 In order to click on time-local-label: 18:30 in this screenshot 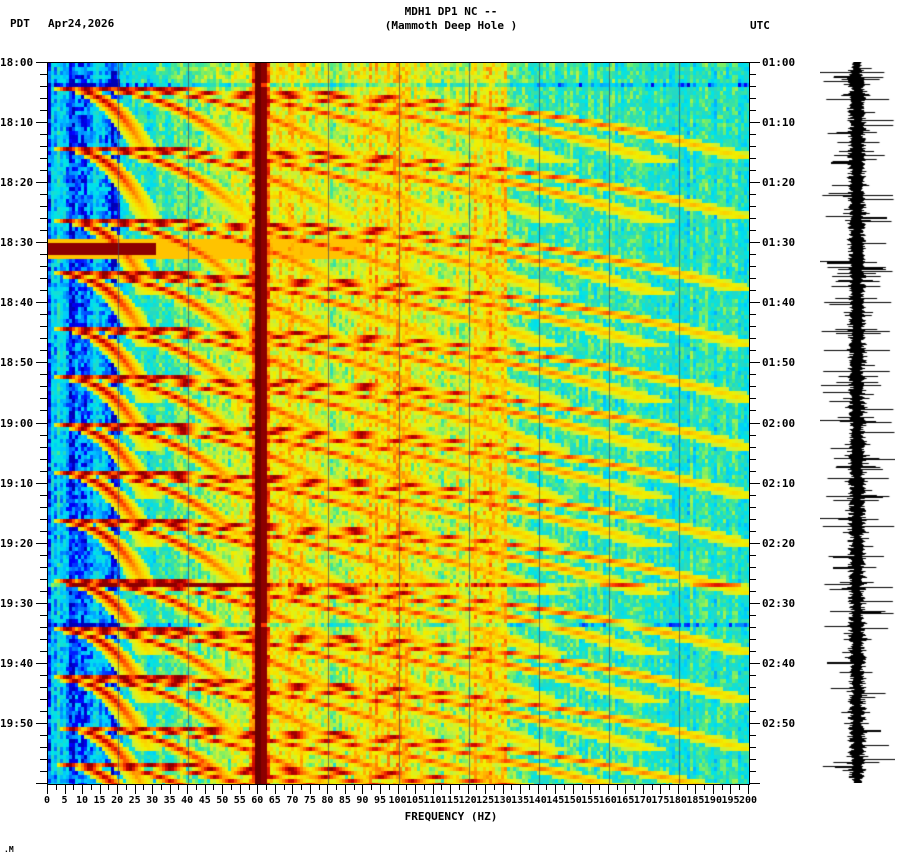, I will do `click(17, 243)`.